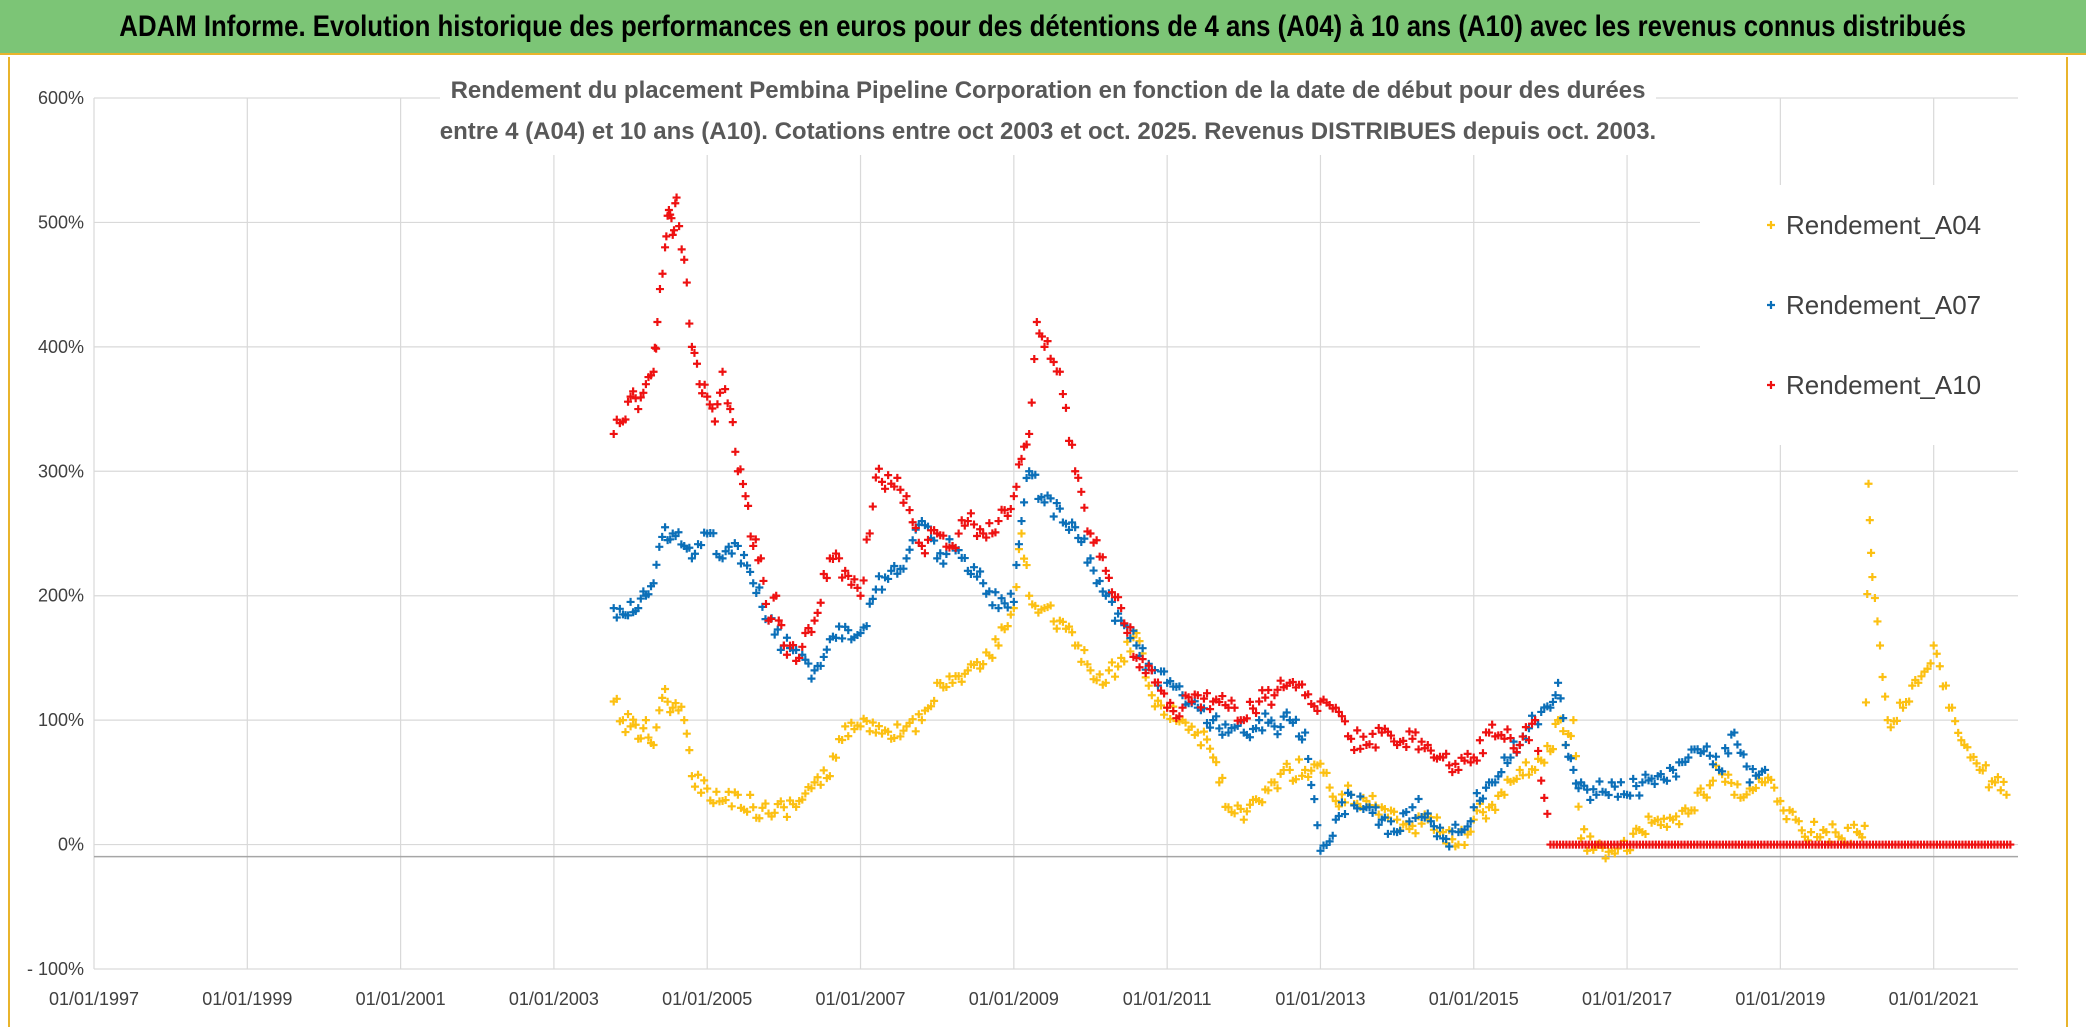 The width and height of the screenshot is (2086, 1032). I want to click on y-tick-label: 0%, so click(71, 845).